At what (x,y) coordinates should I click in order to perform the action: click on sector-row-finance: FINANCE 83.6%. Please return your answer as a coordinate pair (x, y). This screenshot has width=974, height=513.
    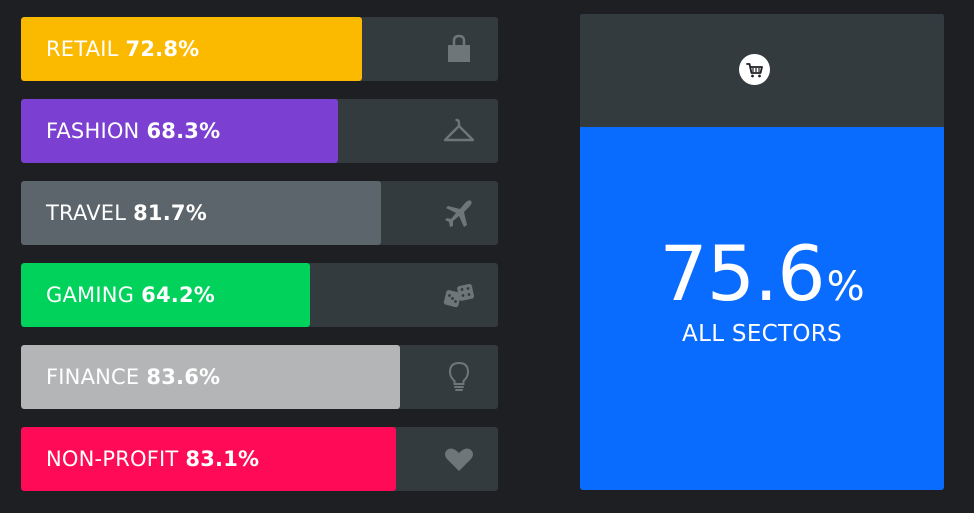
    Looking at the image, I should click on (259, 377).